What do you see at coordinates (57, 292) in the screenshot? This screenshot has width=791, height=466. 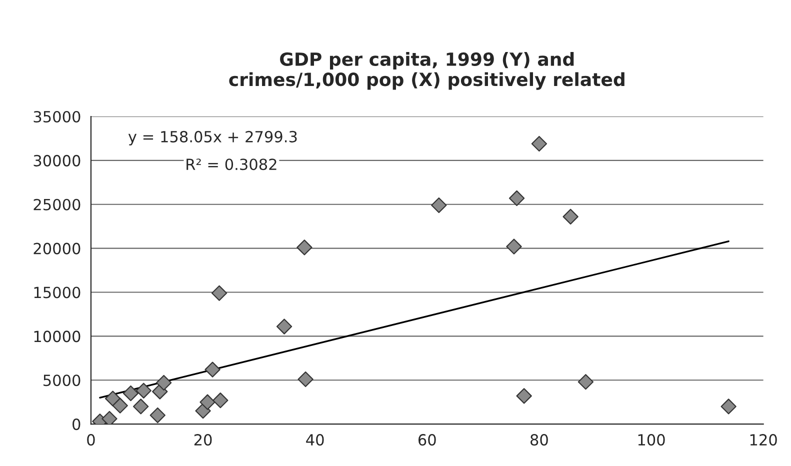 I see `y-tick-label: 15000` at bounding box center [57, 292].